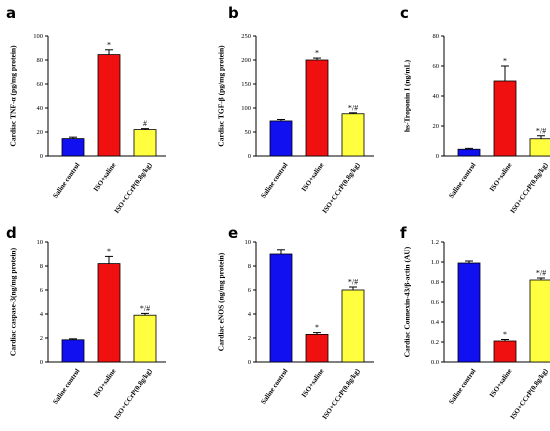 The image size is (550, 431). I want to click on y-tick-label: 200, so click(246, 60).